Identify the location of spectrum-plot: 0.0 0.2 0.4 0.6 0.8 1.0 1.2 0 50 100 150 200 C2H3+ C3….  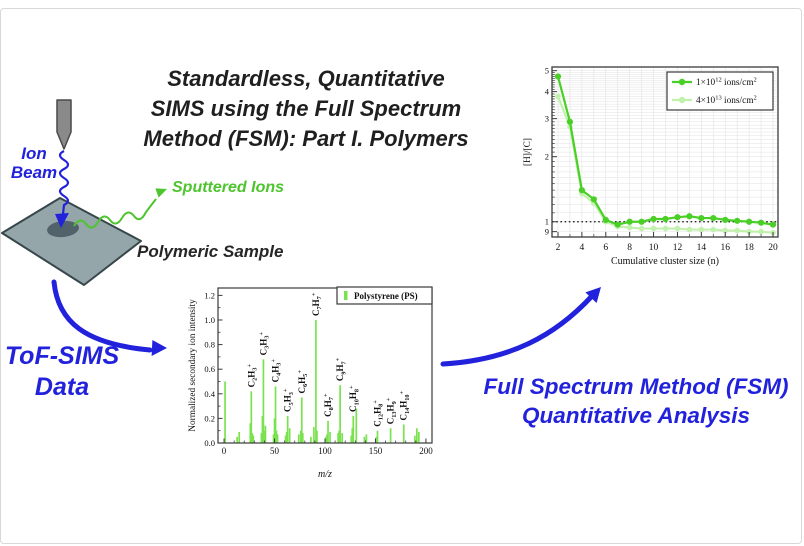
(310, 383).